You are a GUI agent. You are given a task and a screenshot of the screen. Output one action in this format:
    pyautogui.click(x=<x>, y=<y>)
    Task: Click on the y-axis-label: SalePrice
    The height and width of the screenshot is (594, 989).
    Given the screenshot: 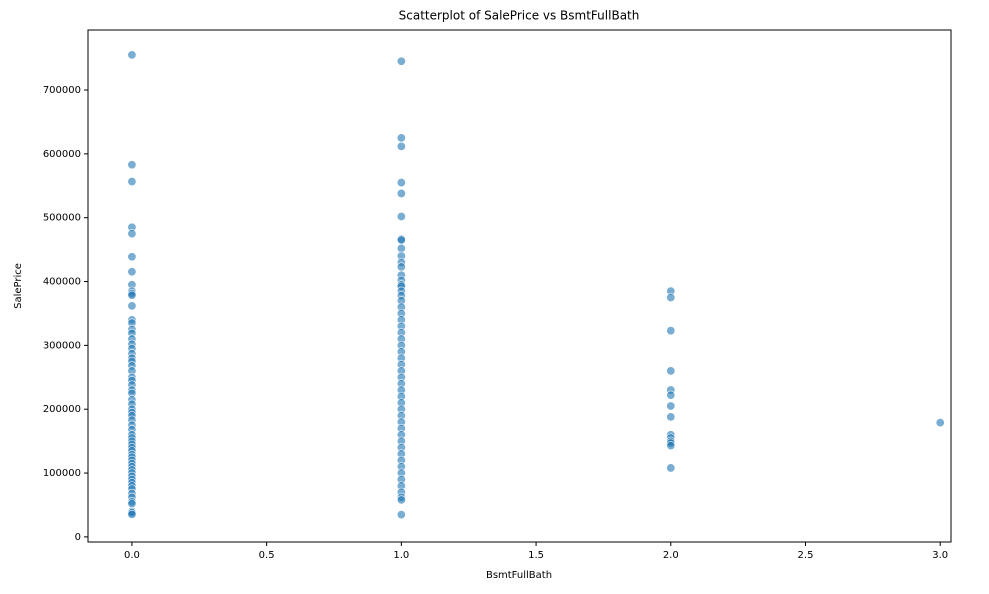 What is the action you would take?
    pyautogui.click(x=18, y=286)
    